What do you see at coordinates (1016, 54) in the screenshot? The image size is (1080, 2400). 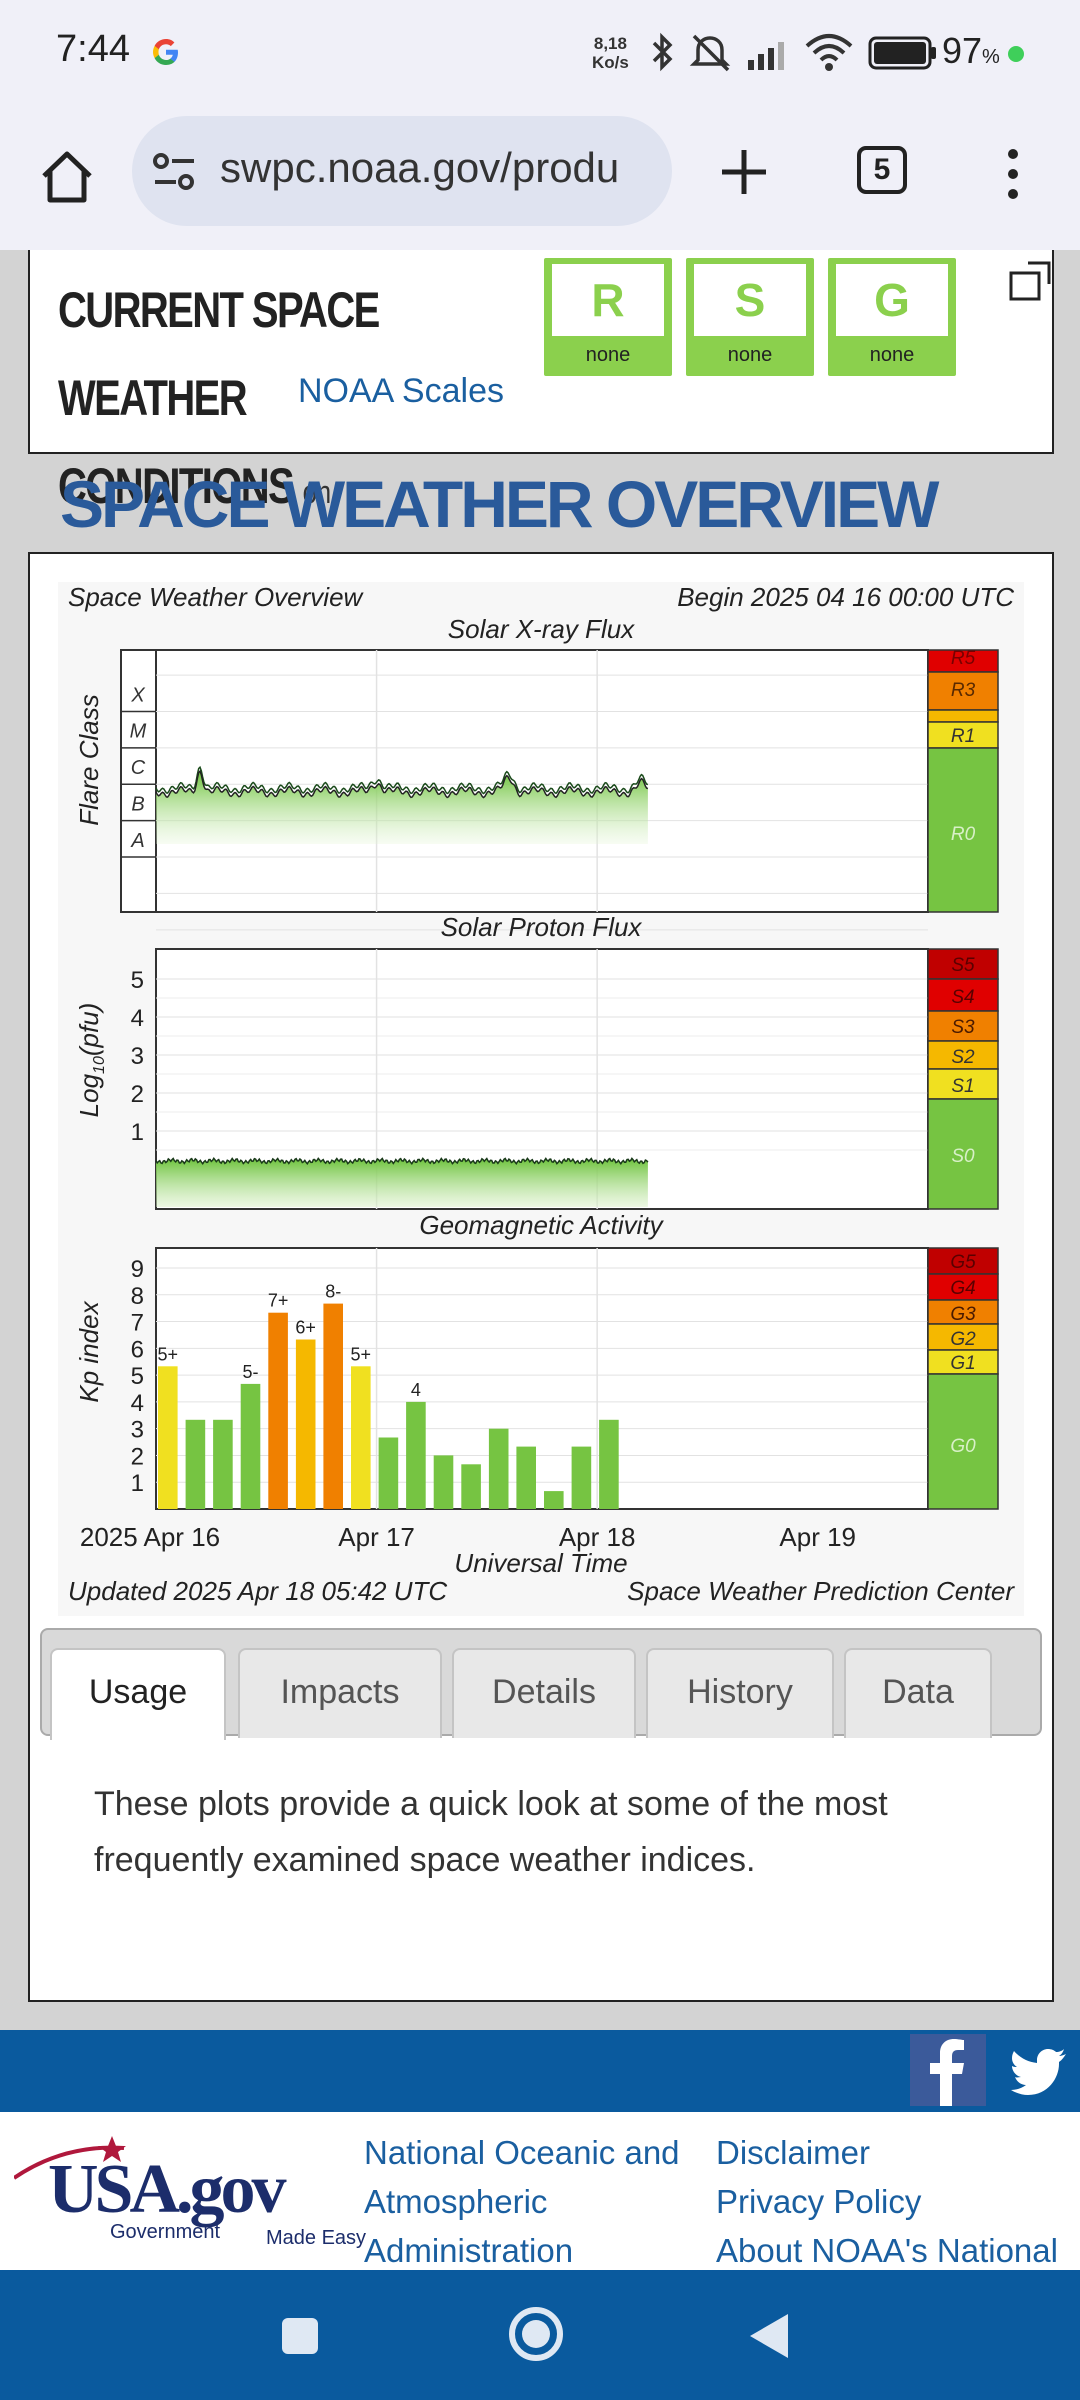 I see `green-dot-icon` at bounding box center [1016, 54].